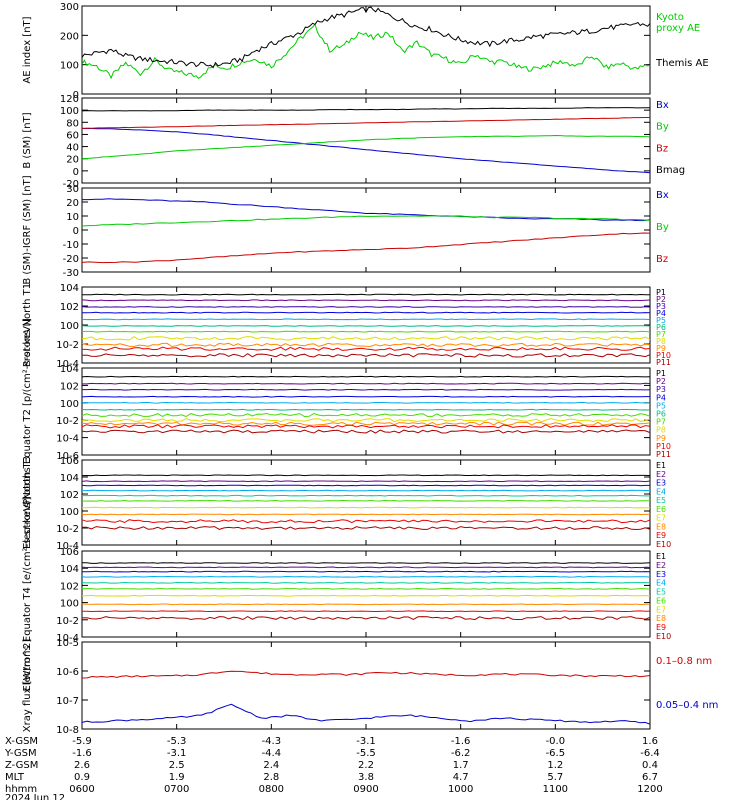 This screenshot has height=804, width=750. Describe the element at coordinates (67, 421) in the screenshot. I see `y-tick-label: 10-2` at that location.